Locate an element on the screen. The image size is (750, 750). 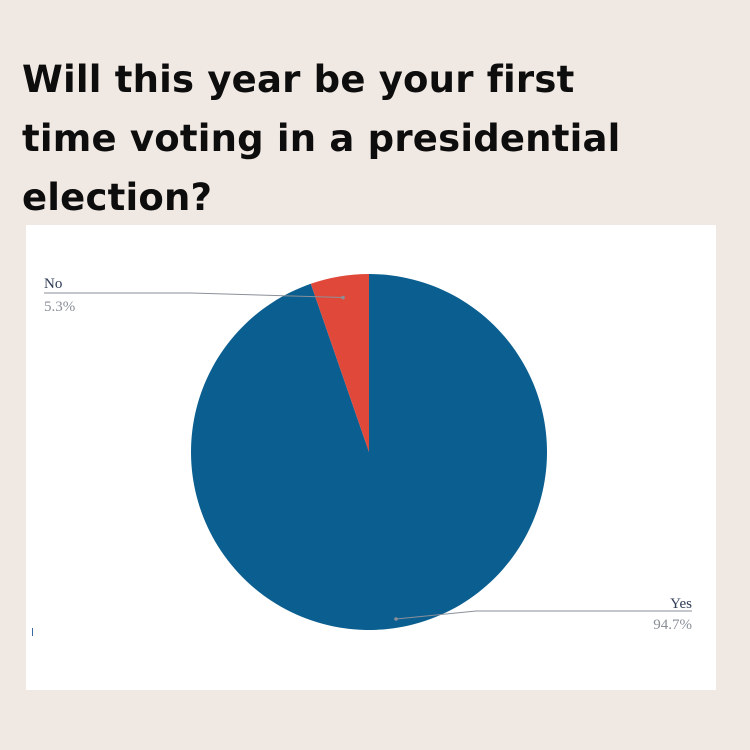
slice-label-yes: Yes is located at coordinates (681, 604).